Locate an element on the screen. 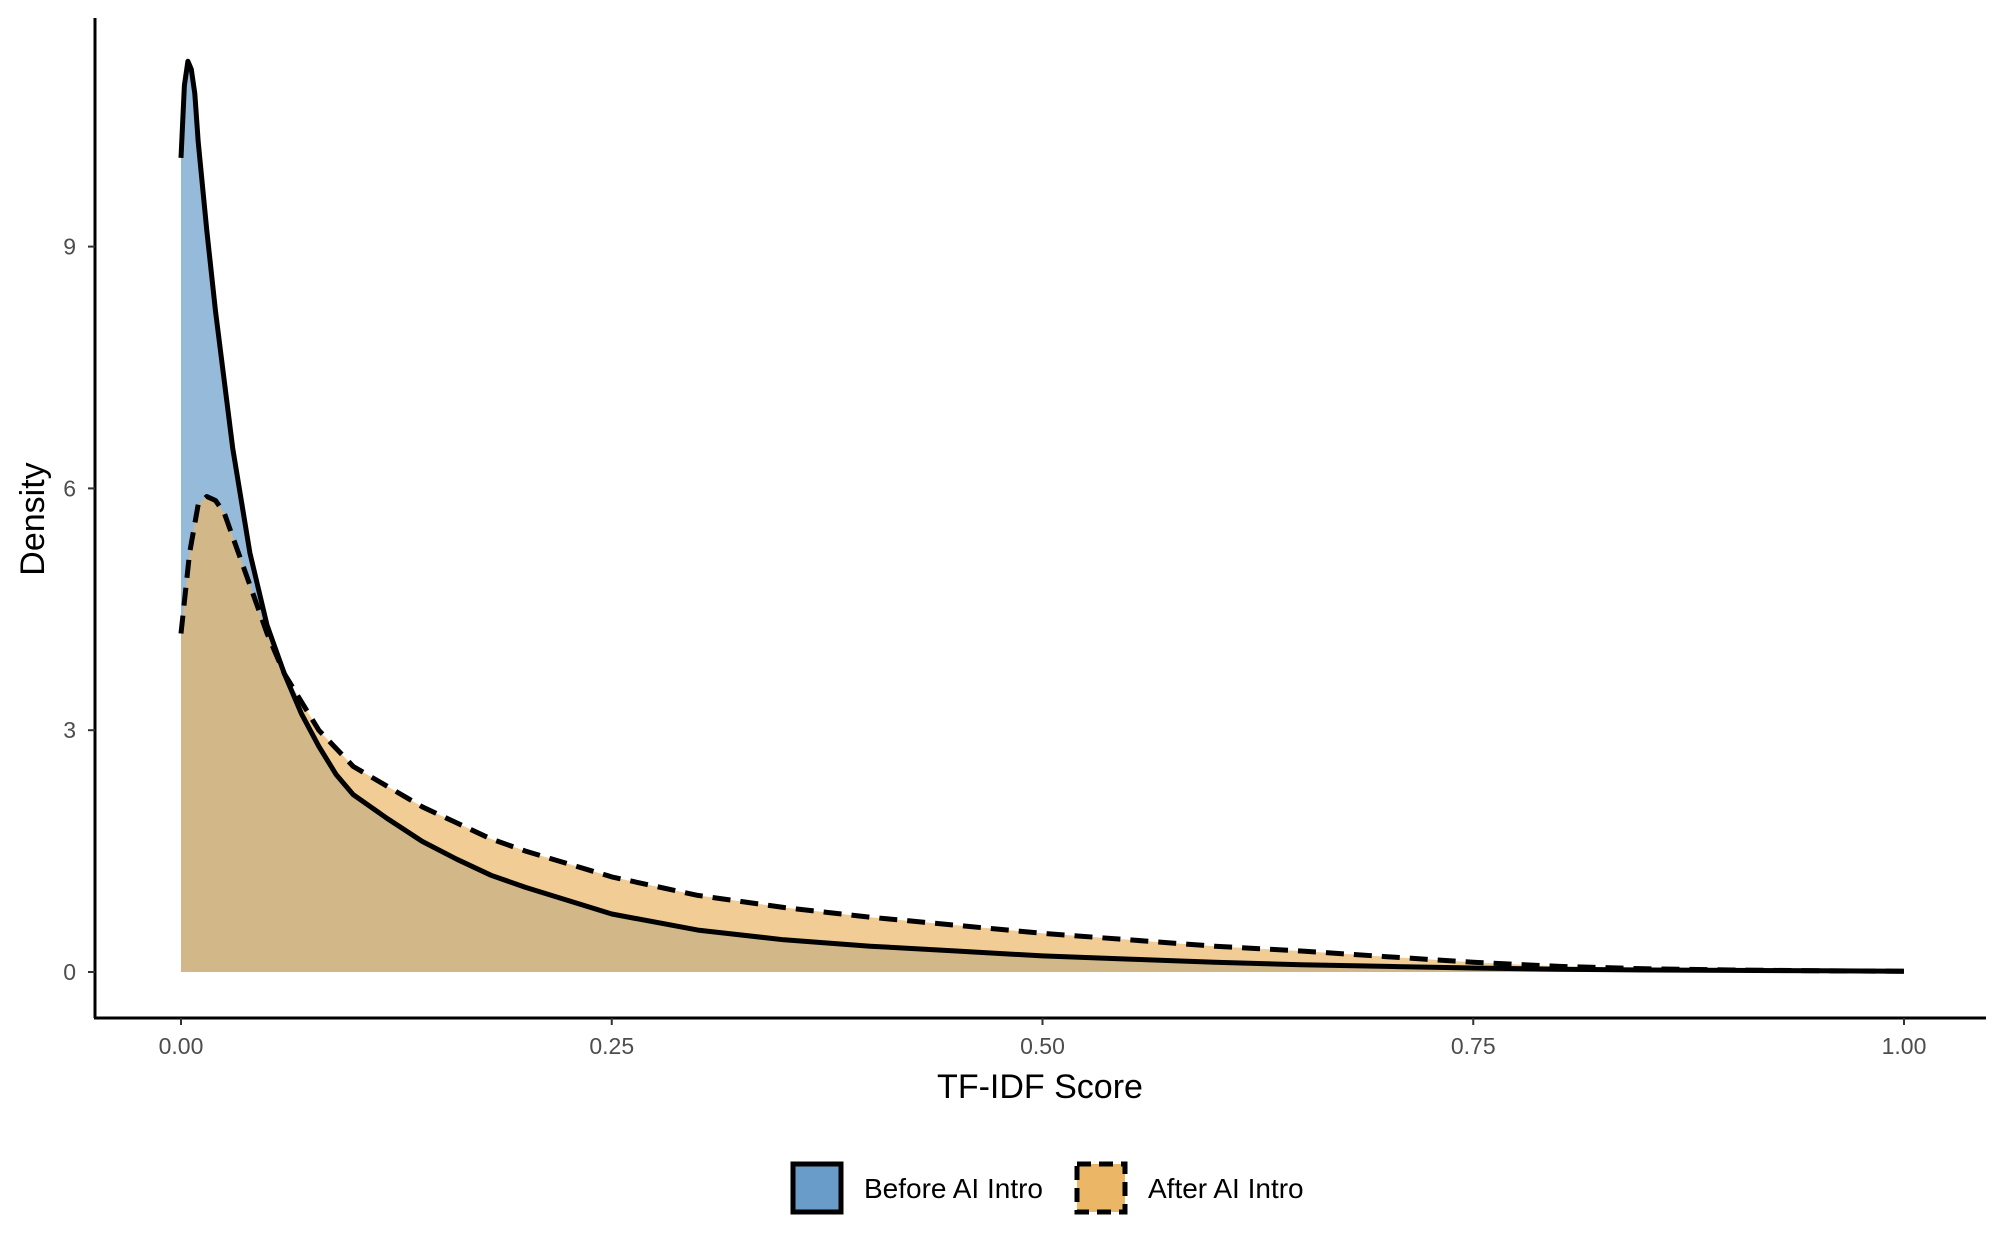  y-axis-title: Density is located at coordinates (33, 518).